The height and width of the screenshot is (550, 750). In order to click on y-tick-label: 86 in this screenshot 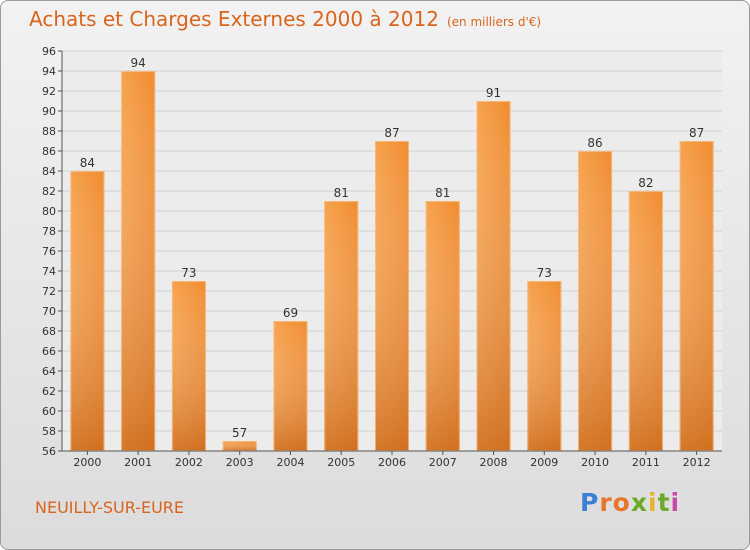, I will do `click(49, 151)`.